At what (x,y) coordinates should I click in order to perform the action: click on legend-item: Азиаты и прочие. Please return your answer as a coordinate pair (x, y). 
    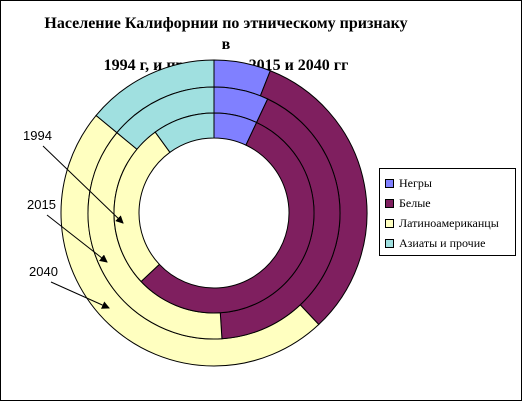
    Looking at the image, I should click on (450, 243).